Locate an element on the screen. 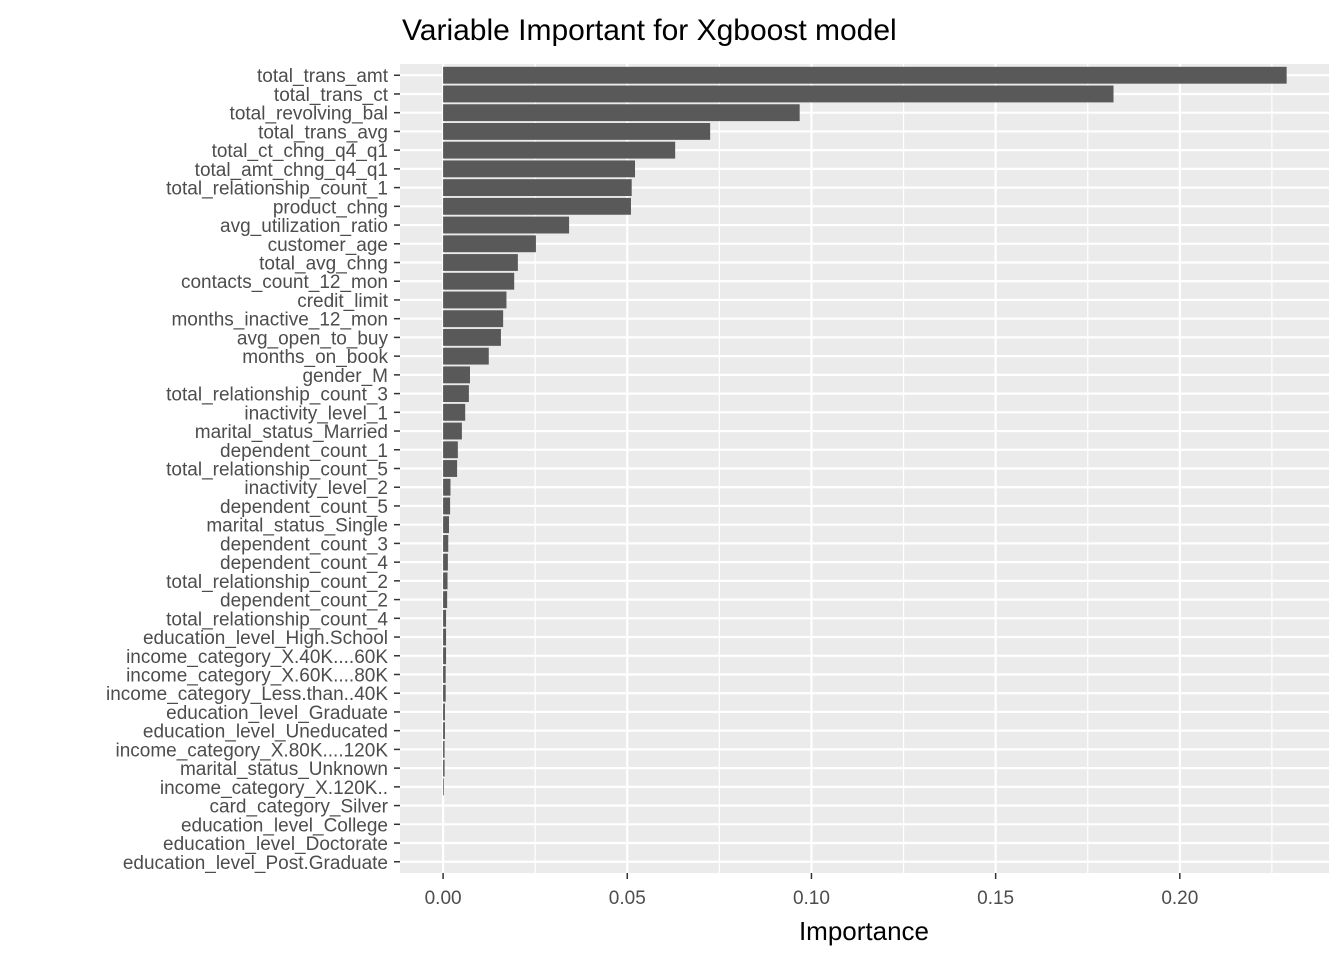  bar-total_avg_chng is located at coordinates (480, 262).